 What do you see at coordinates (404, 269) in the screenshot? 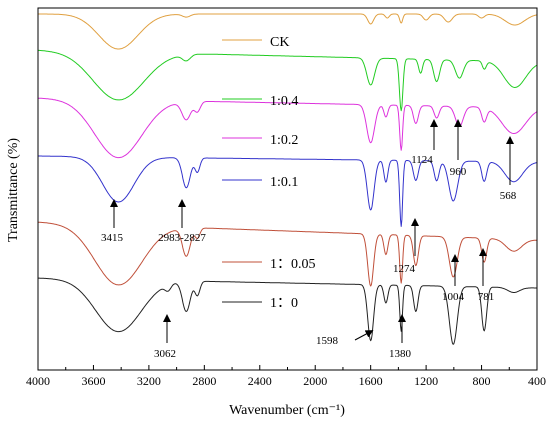
I see `peak-label: 1274` at bounding box center [404, 269].